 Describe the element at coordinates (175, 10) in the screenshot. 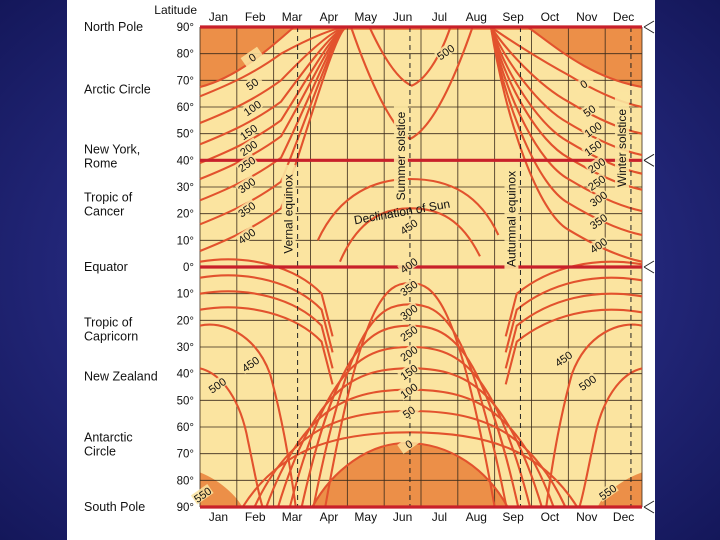

I see `latitude-axis-title: Latitude` at that location.